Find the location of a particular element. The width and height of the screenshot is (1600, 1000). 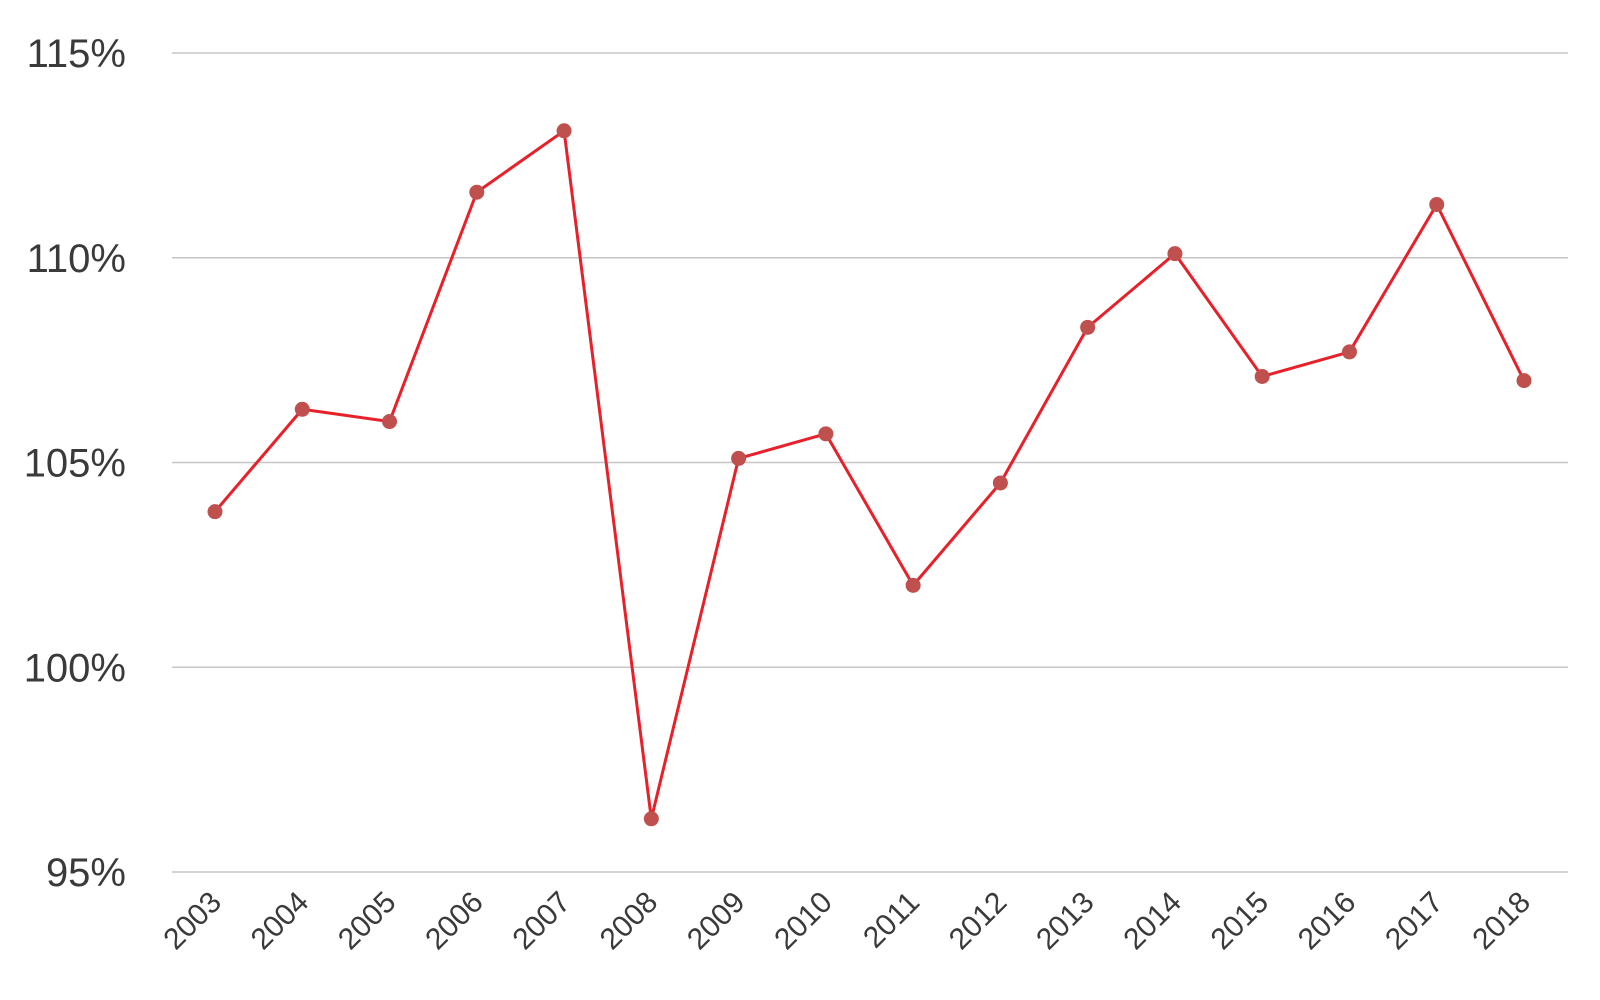

x-tick-label: 2007 is located at coordinates (541, 921).